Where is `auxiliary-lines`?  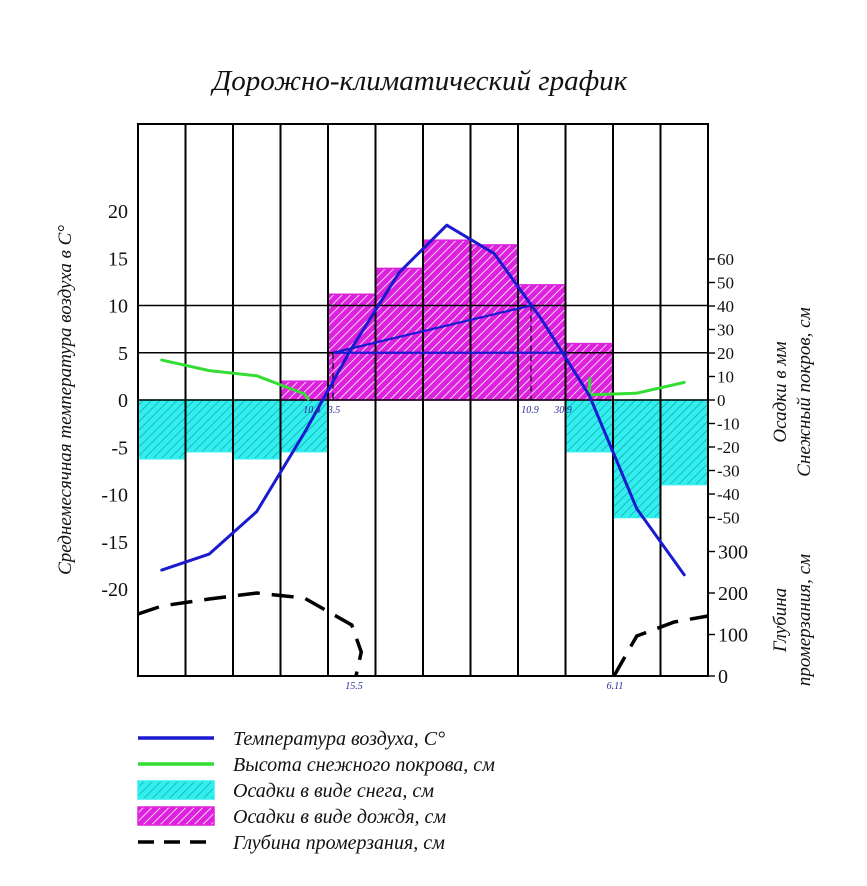
auxiliary-lines is located at coordinates (449, 352).